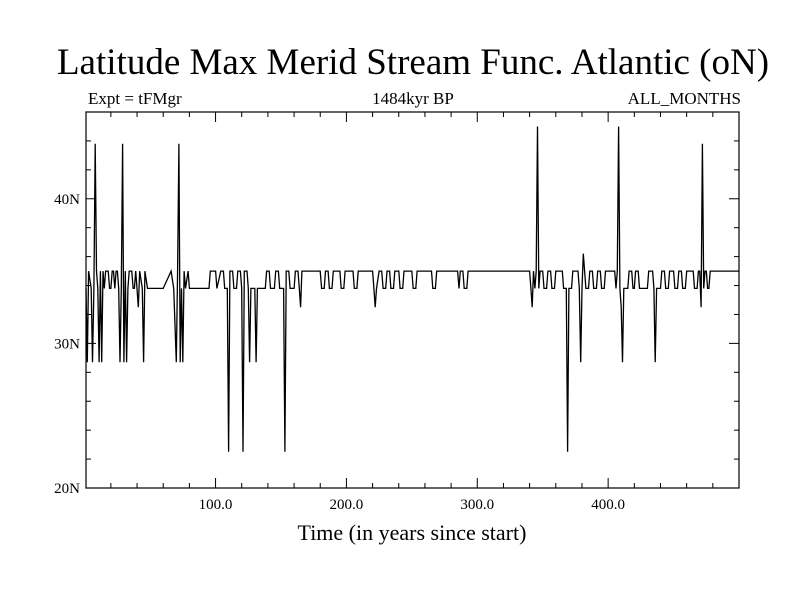 The image size is (800, 600). I want to click on period-label: 1484kyr BP, so click(413, 98).